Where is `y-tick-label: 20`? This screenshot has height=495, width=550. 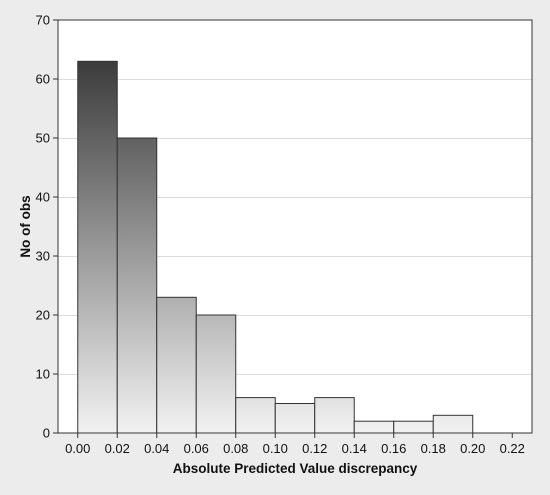 y-tick-label: 20 is located at coordinates (43, 315).